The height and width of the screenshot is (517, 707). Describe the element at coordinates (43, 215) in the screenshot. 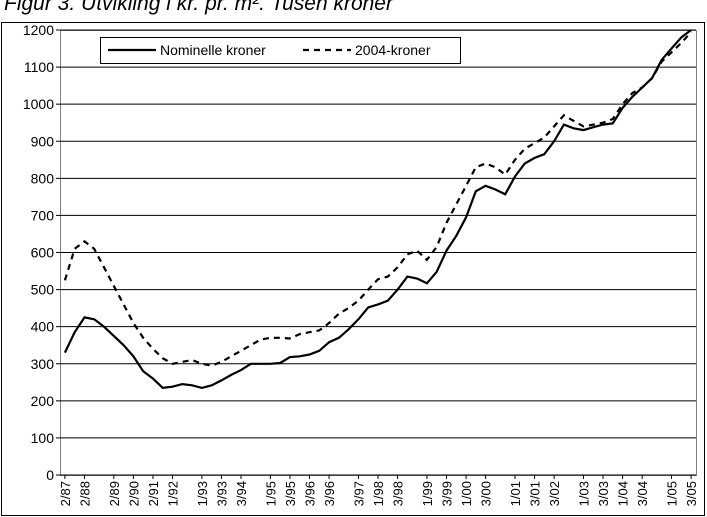

I see `y-tick-label: 700` at that location.